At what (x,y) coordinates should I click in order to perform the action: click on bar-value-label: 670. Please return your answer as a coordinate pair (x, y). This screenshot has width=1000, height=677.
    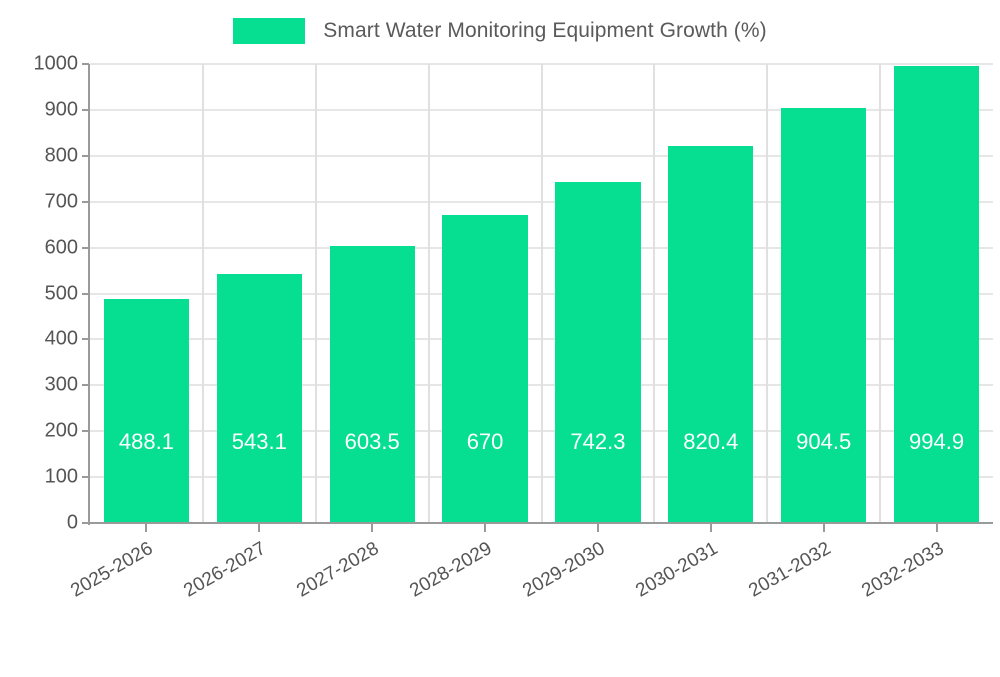
    Looking at the image, I should click on (485, 441).